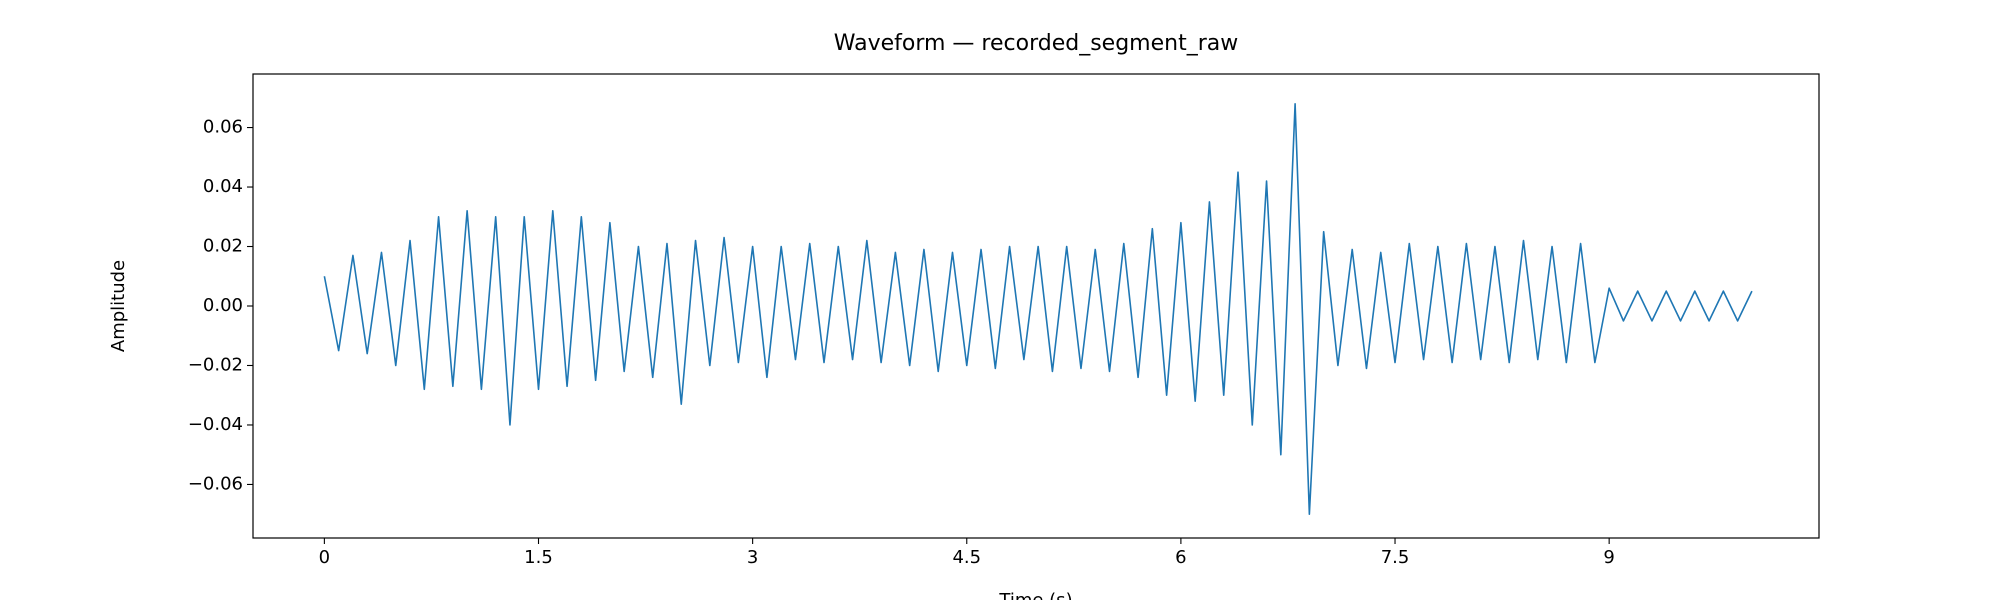 Image resolution: width=2000 pixels, height=600 pixels. What do you see at coordinates (1036, 43) in the screenshot?
I see `chart-title: Waveform — recorded_segment_raw` at bounding box center [1036, 43].